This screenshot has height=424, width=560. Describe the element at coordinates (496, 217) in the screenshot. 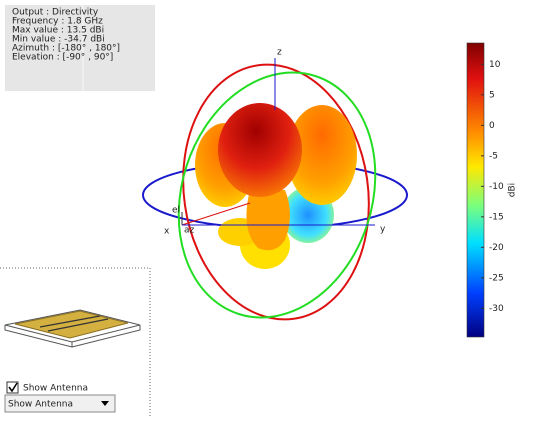

I see `colorbar-tick-label: -15` at that location.